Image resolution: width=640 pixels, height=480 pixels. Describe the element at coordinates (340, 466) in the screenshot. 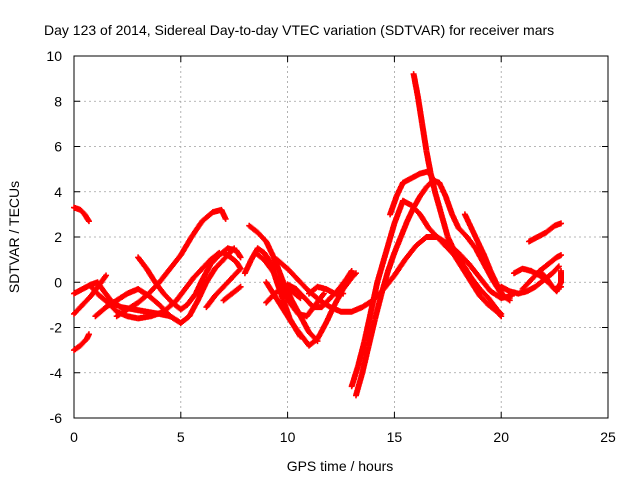

I see `x-axis-label: GPS time / hours` at that location.